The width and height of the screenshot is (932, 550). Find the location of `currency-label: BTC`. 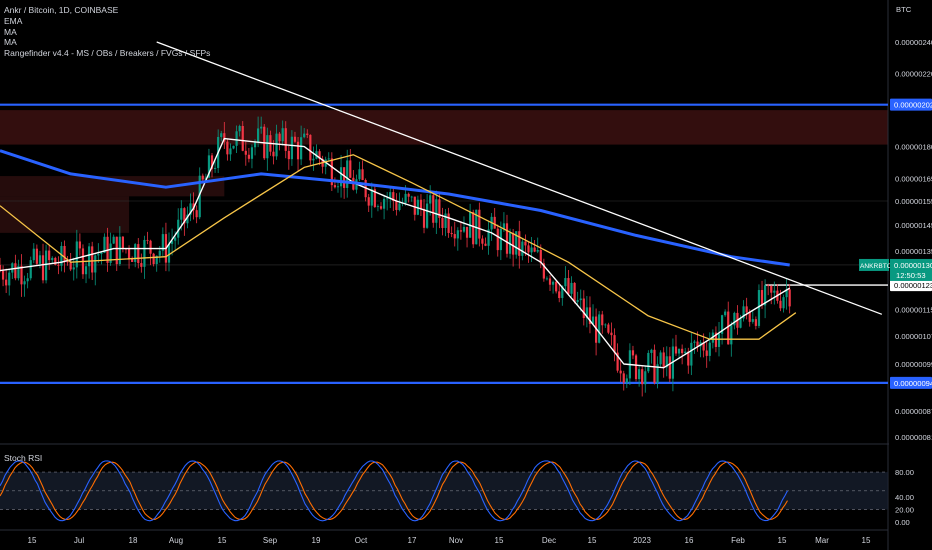

currency-label: BTC is located at coordinates (904, 9).